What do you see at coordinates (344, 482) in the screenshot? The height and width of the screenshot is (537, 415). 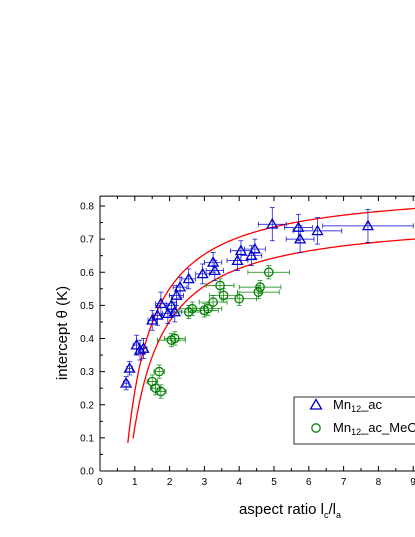 I see `x-tick-label: 7` at bounding box center [344, 482].